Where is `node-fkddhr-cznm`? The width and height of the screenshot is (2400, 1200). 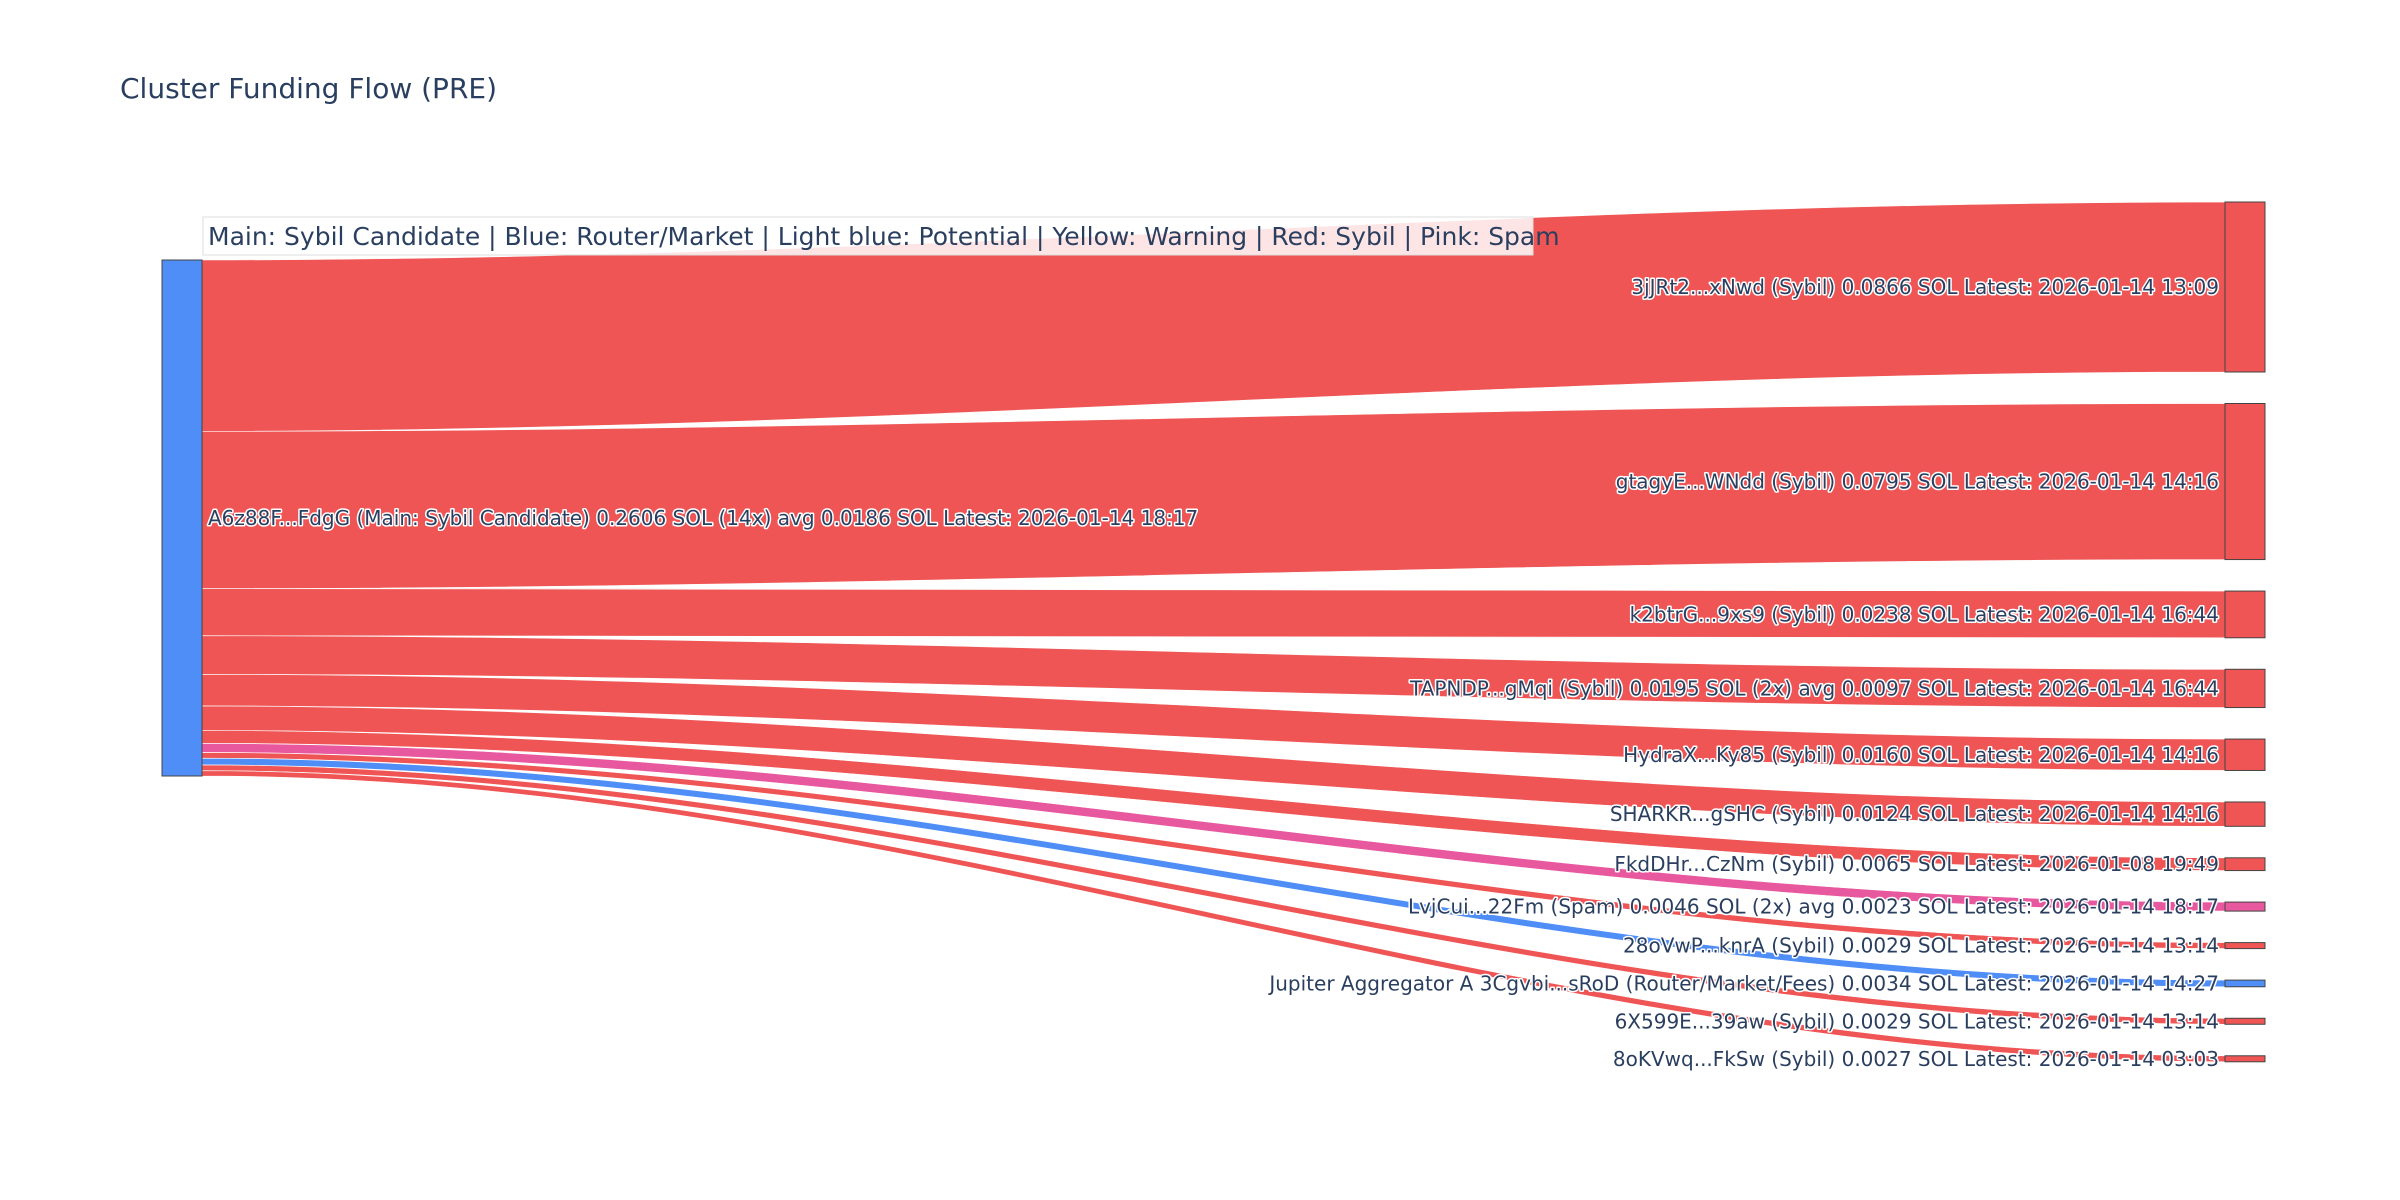 node-fkddhr-cznm is located at coordinates (2245, 864).